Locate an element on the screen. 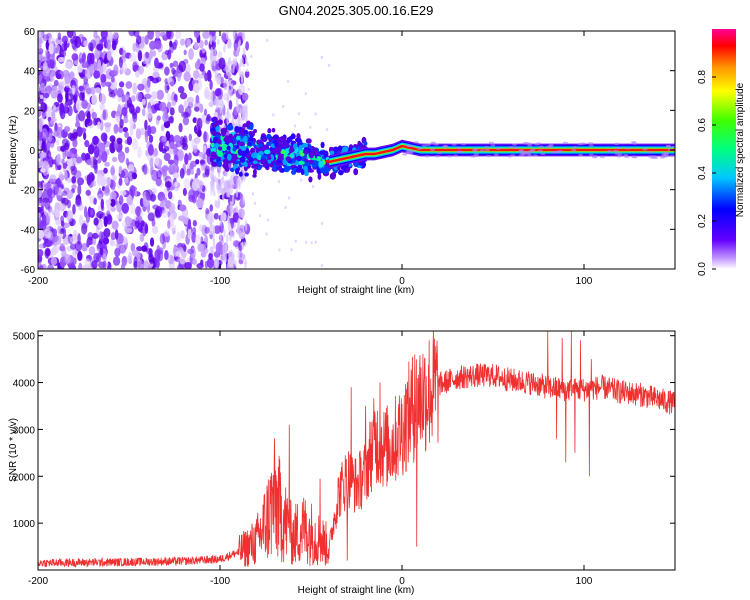  colorbar-label: Normalized spectral amplitude is located at coordinates (740, 149).